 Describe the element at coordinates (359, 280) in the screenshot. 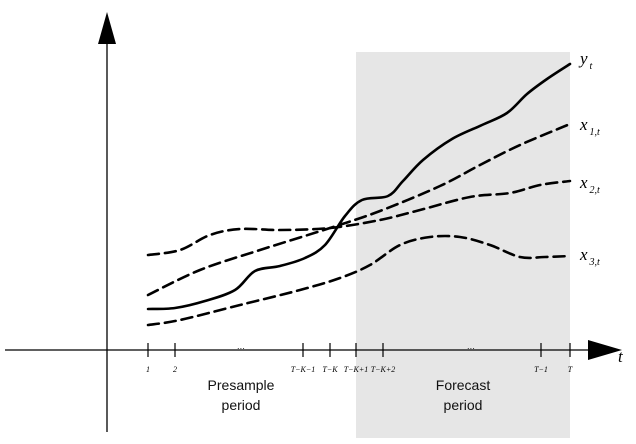

I see `curve-x3` at that location.